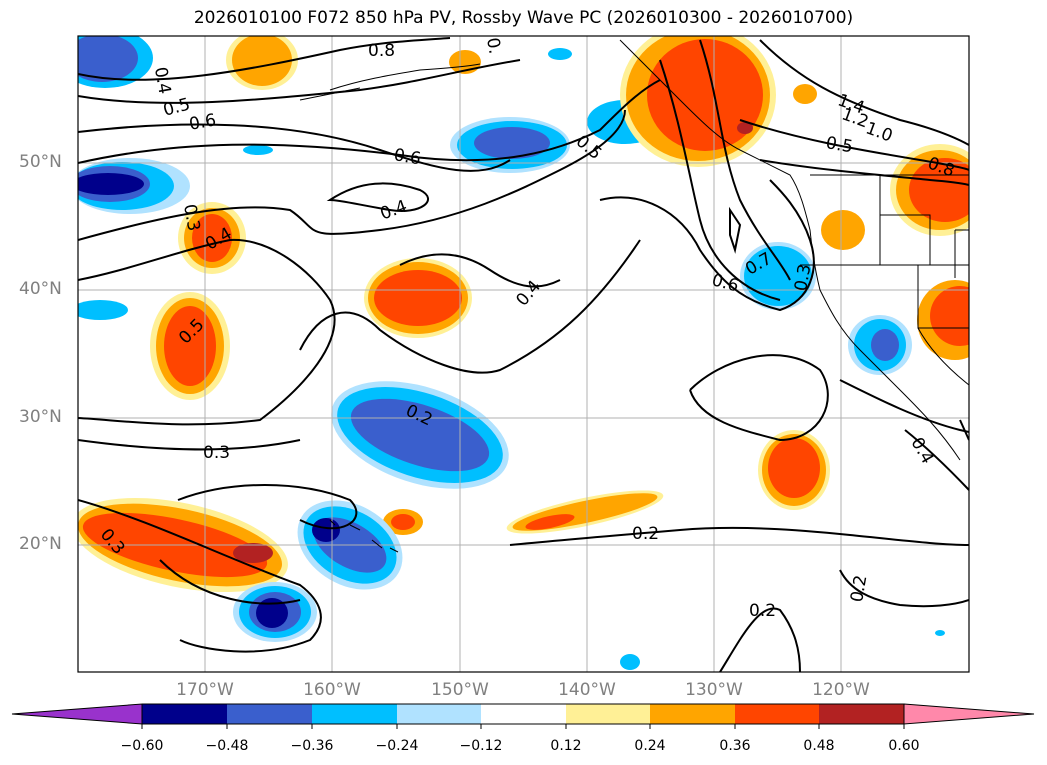 This screenshot has height=765, width=1047. What do you see at coordinates (650, 746) in the screenshot?
I see `colorbar-tick-label: 0.24` at bounding box center [650, 746].